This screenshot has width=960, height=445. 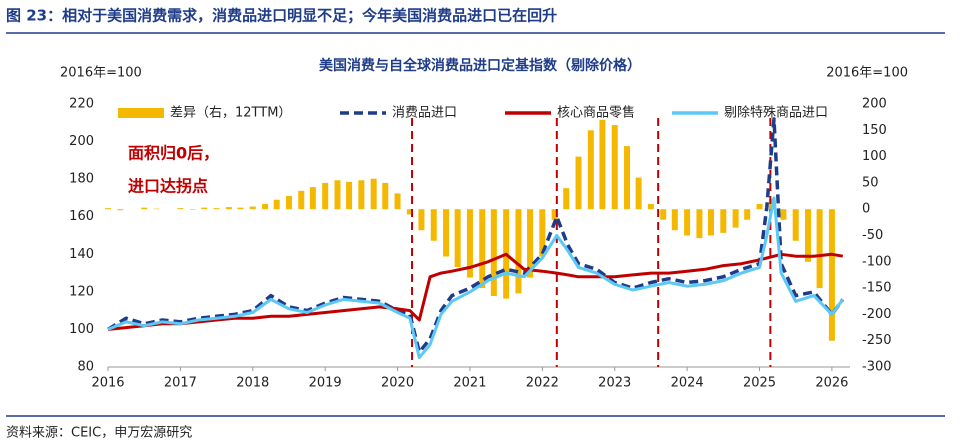 I want to click on y2-tick-label: -200, so click(x=877, y=314).